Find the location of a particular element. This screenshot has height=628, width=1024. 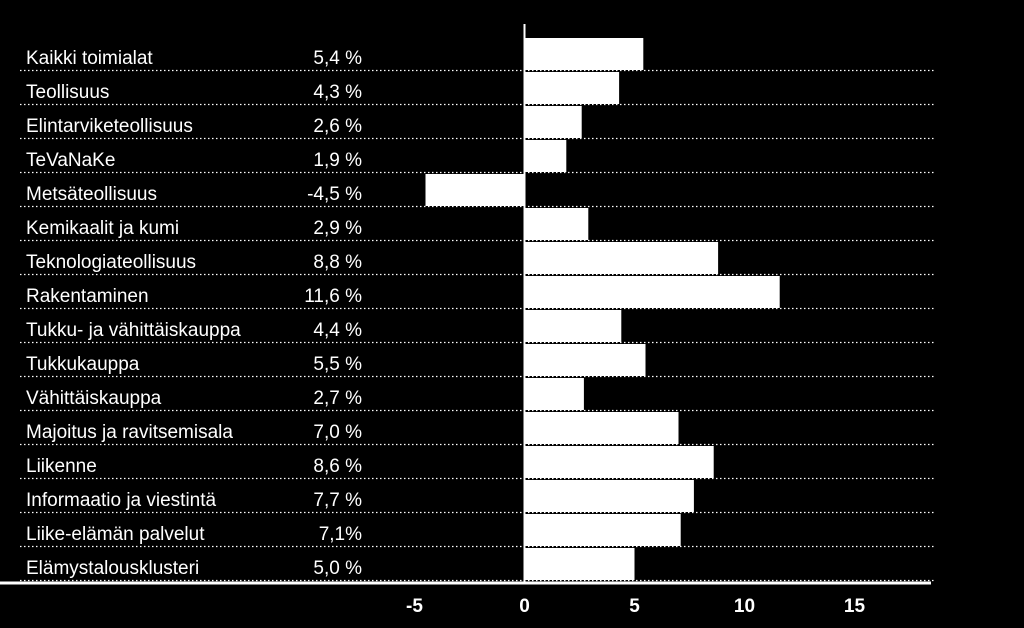

category-label: Teknologiateollisuus is located at coordinates (111, 262).